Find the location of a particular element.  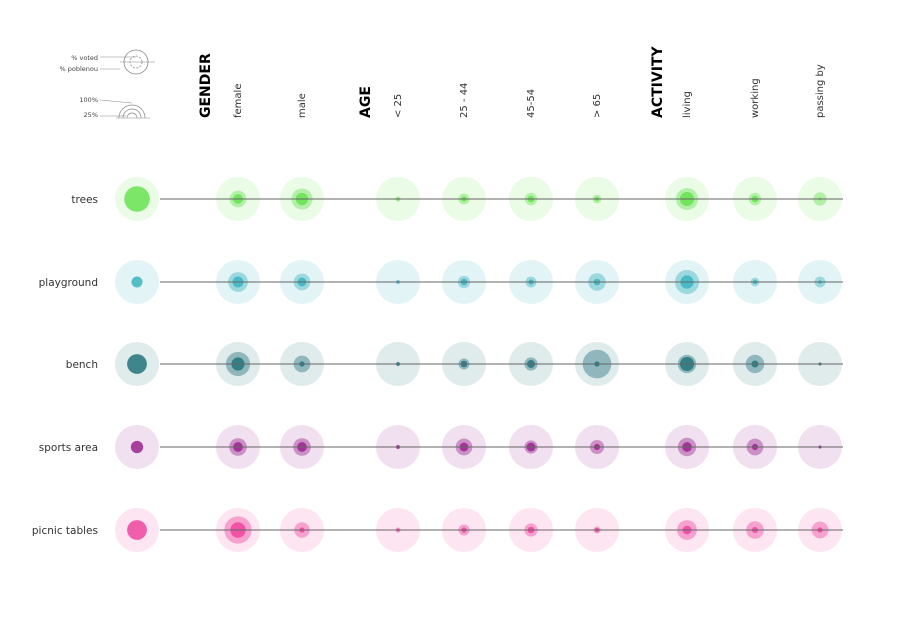

column-label-45-54: 45-54 is located at coordinates (531, 103).